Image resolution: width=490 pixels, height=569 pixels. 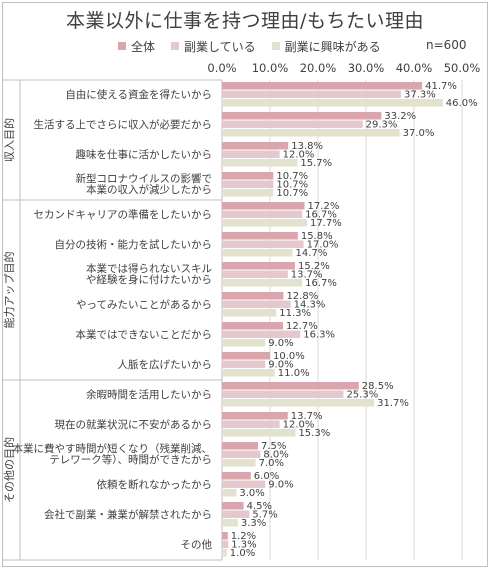 I want to click on legend-swatch-interested, so click(x=275, y=46).